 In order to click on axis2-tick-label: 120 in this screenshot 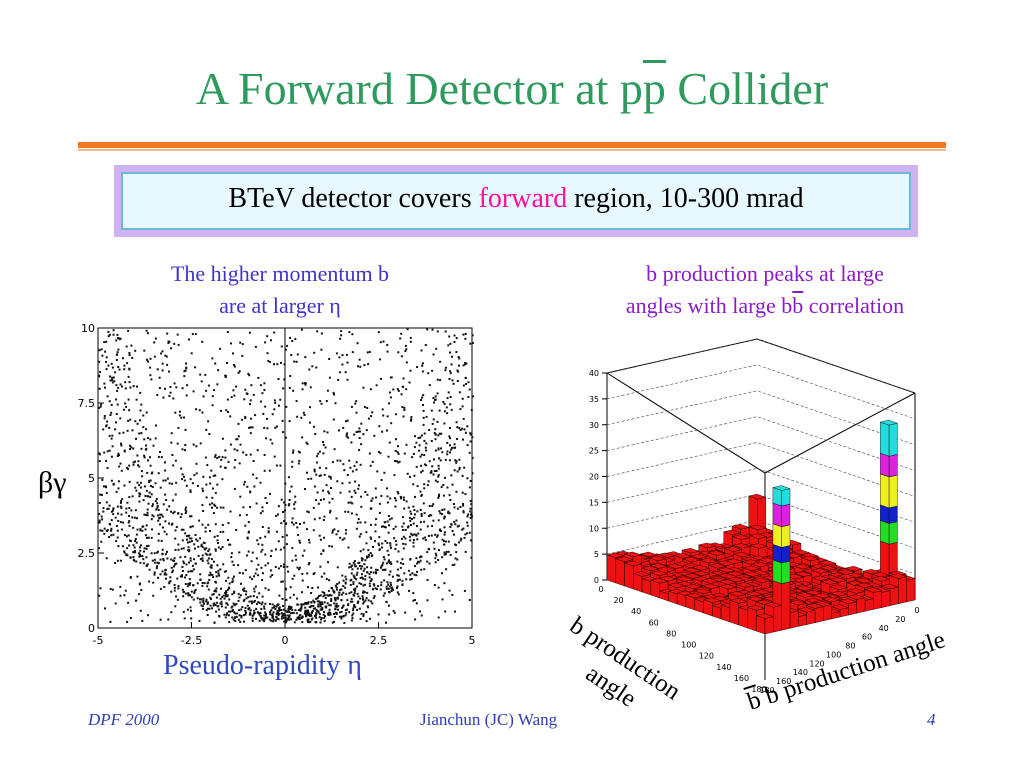, I will do `click(816, 663)`.